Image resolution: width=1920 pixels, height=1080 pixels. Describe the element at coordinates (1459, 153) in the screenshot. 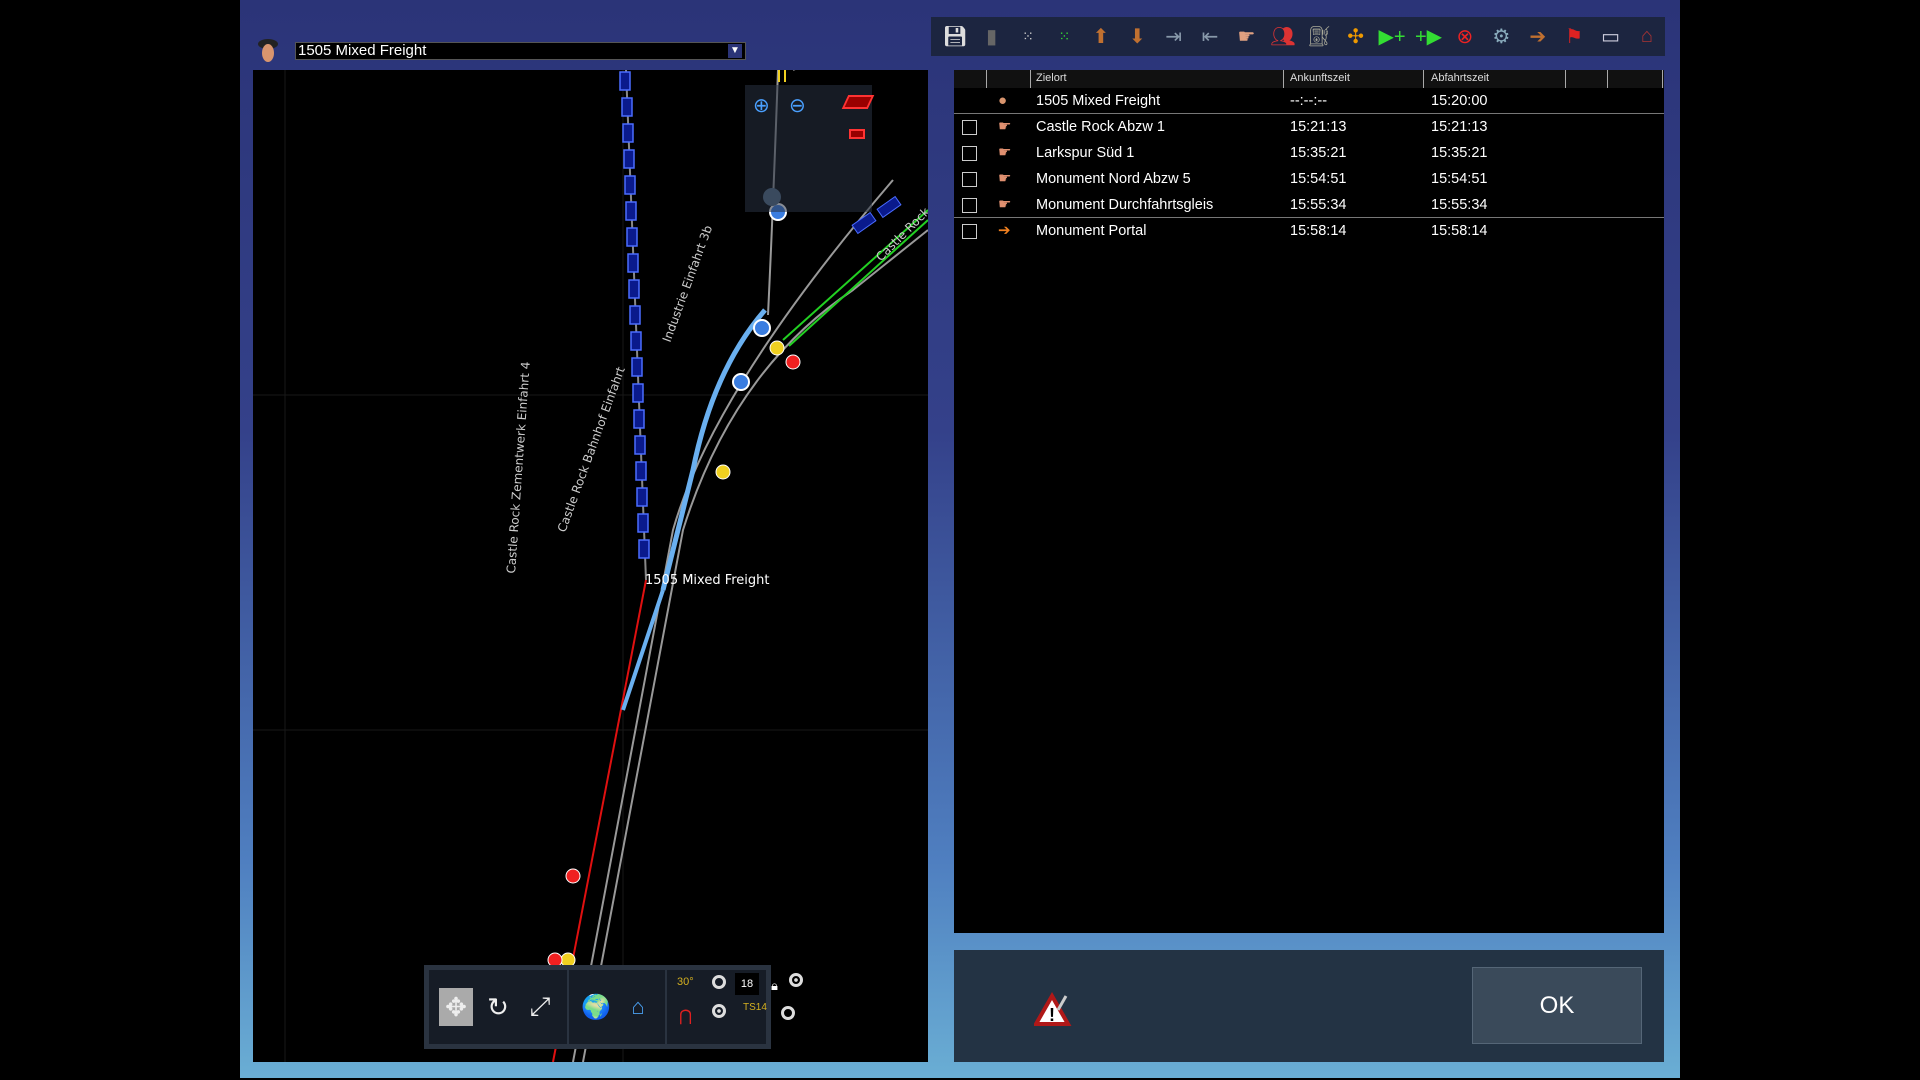

I see `departure-time: 15:35:21` at that location.